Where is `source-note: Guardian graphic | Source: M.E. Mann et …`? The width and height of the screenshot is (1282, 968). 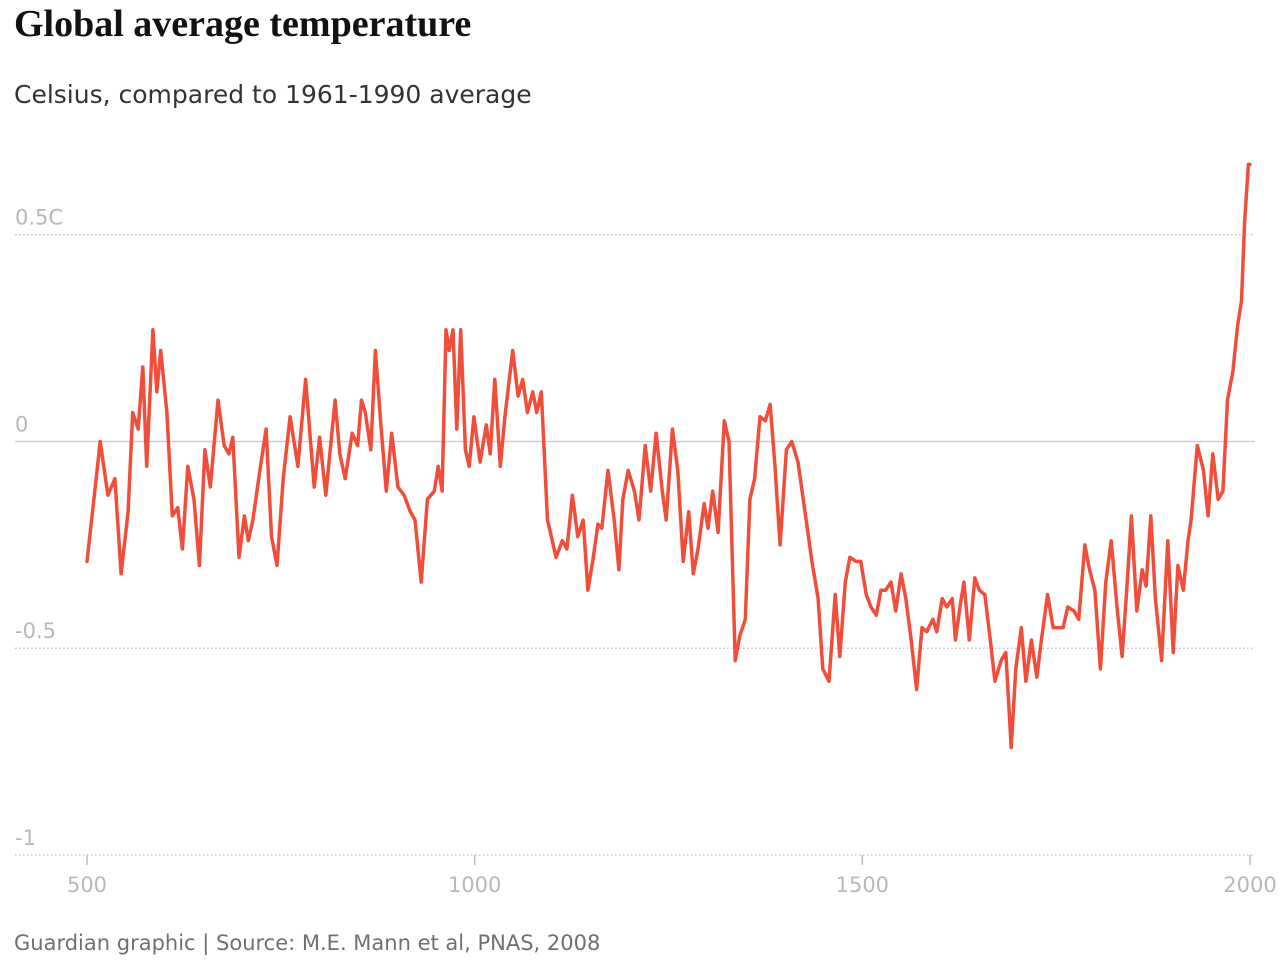
source-note: Guardian graphic | Source: M.E. Mann et … is located at coordinates (307, 943).